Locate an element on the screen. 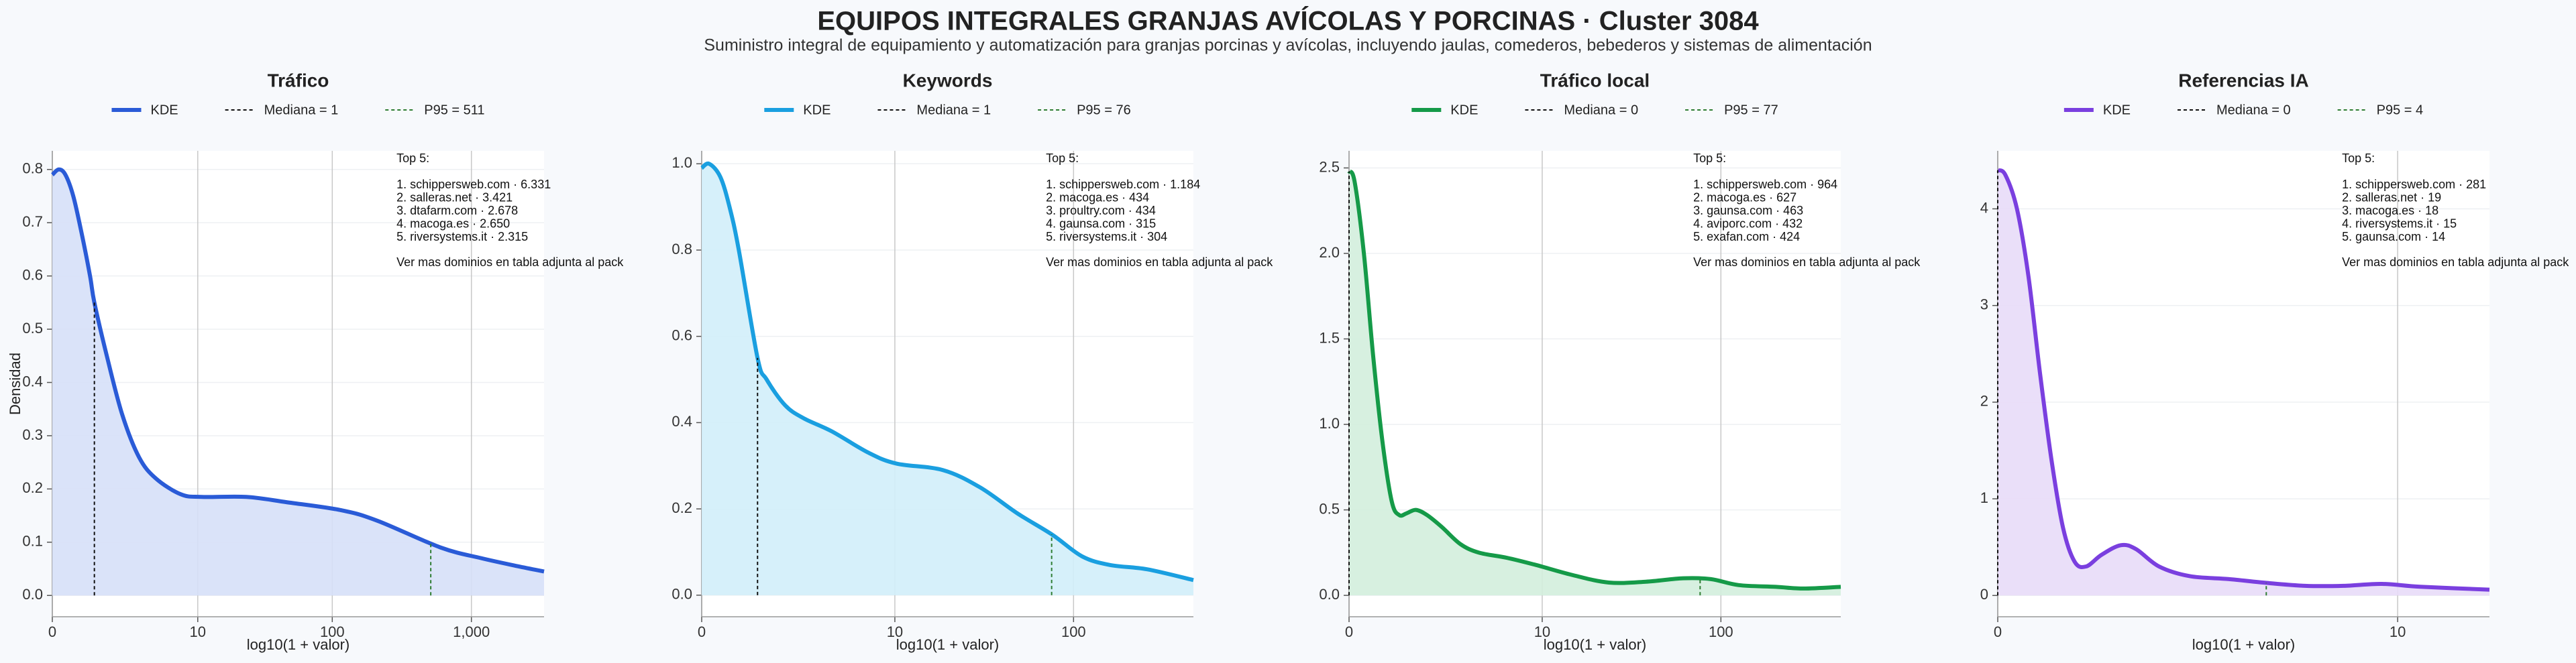 This screenshot has height=663, width=2576. legend: KDE Mediana = 1 P95 = 76 is located at coordinates (947, 110).